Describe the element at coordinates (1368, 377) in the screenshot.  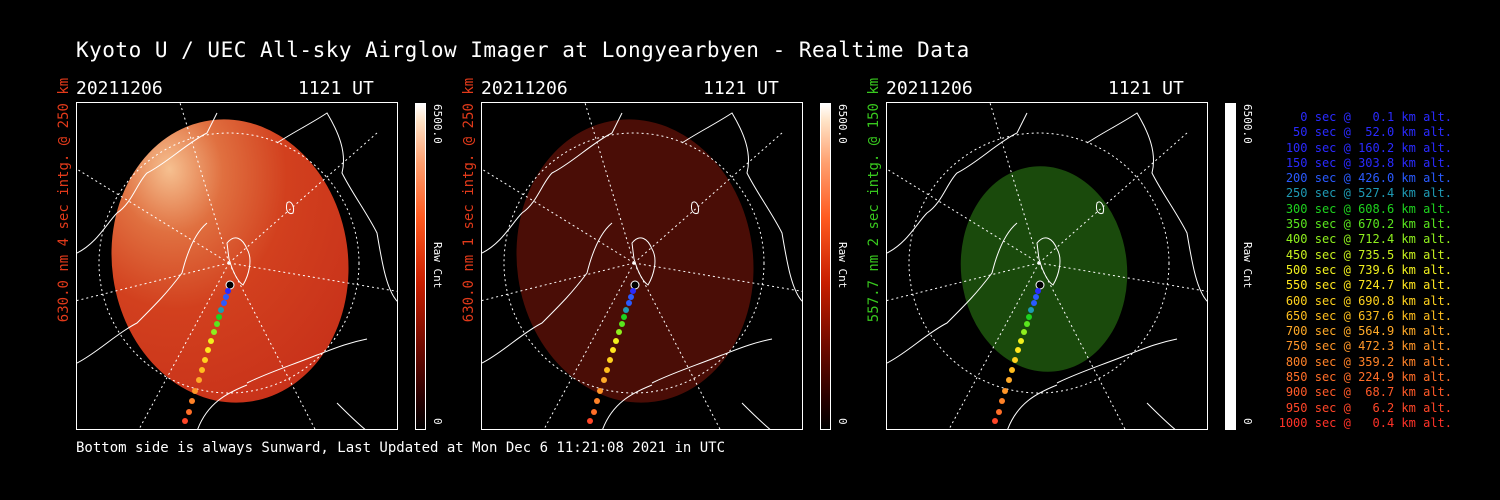
I see `legend-item: 850 sec @ 224.9 km alt.` at that location.